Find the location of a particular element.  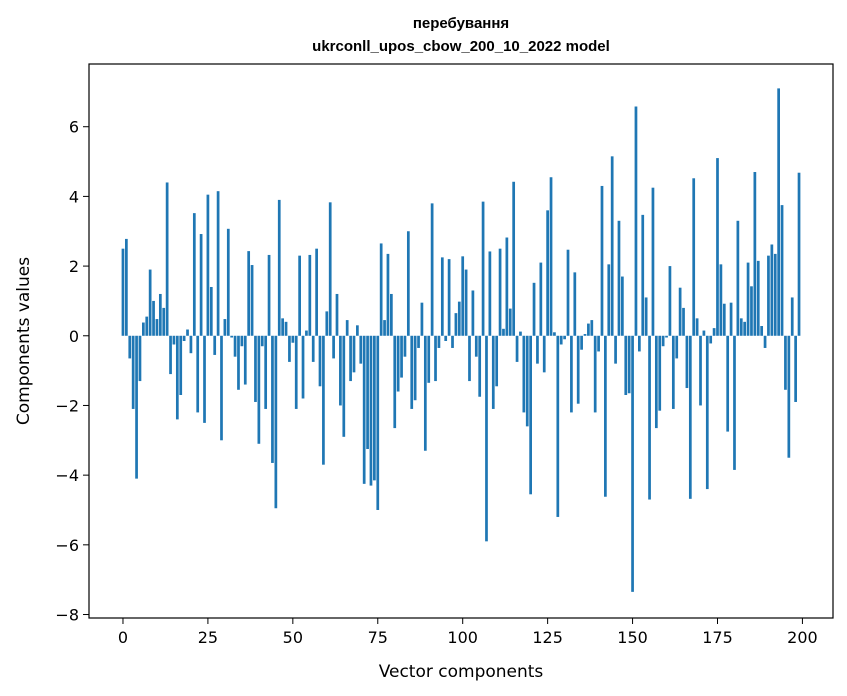

y-tick-label: −8 is located at coordinates (67, 615).